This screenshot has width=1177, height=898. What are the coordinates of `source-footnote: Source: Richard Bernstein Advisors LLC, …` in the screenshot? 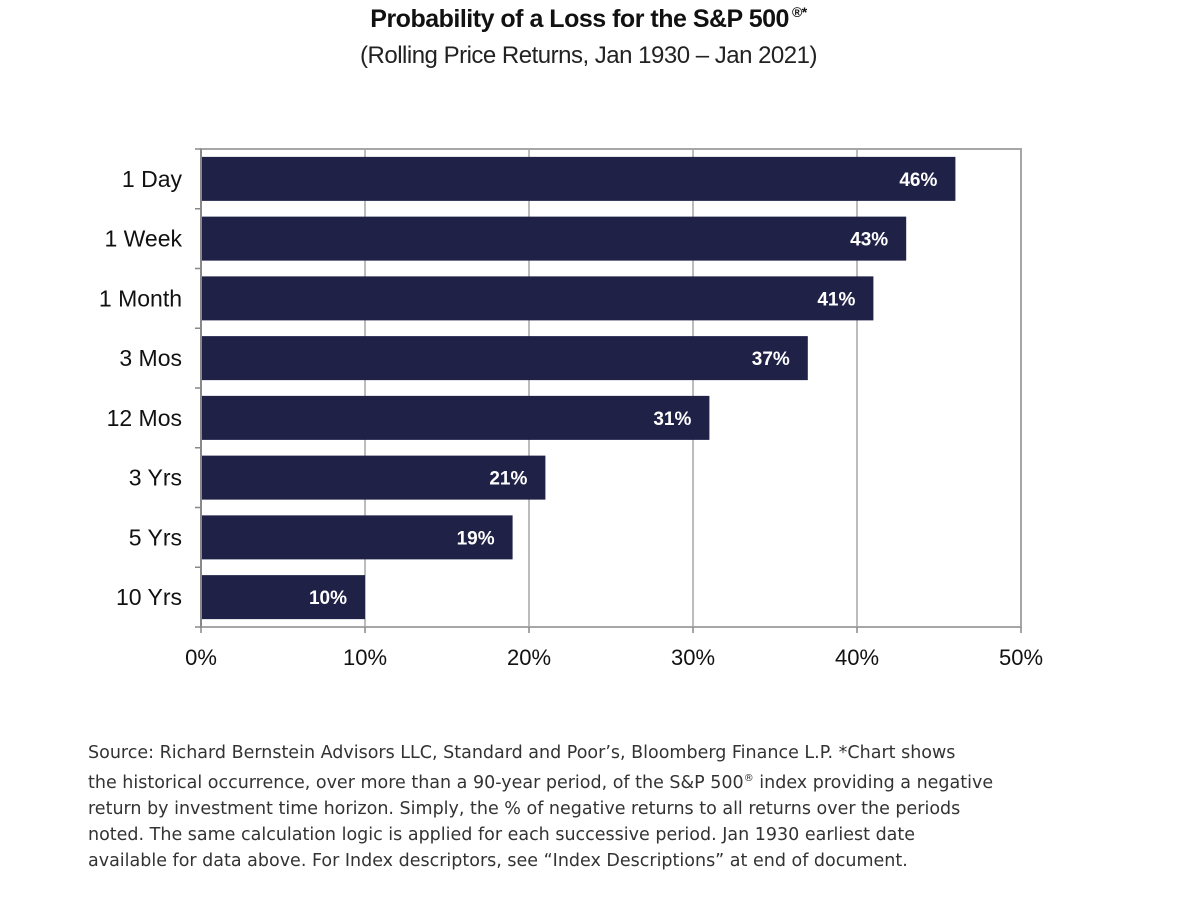 It's located at (588, 807).